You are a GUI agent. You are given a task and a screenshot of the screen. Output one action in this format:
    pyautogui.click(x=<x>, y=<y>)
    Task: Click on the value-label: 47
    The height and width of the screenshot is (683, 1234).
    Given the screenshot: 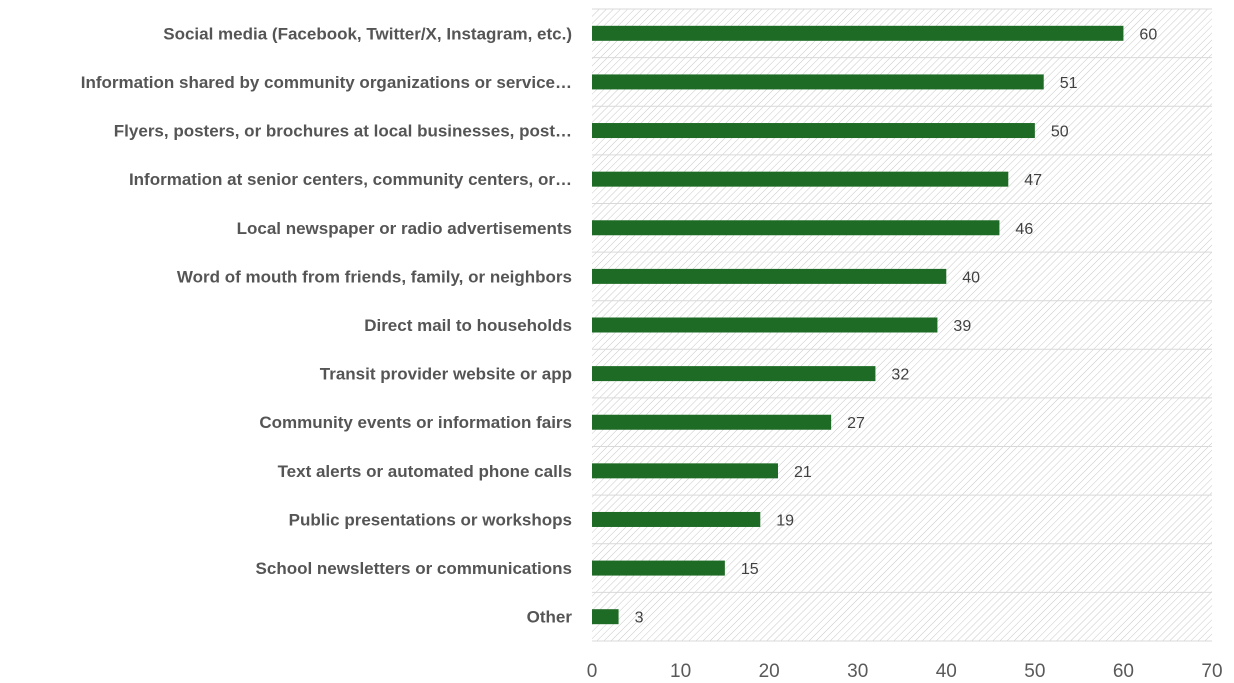 What is the action you would take?
    pyautogui.click(x=1033, y=180)
    